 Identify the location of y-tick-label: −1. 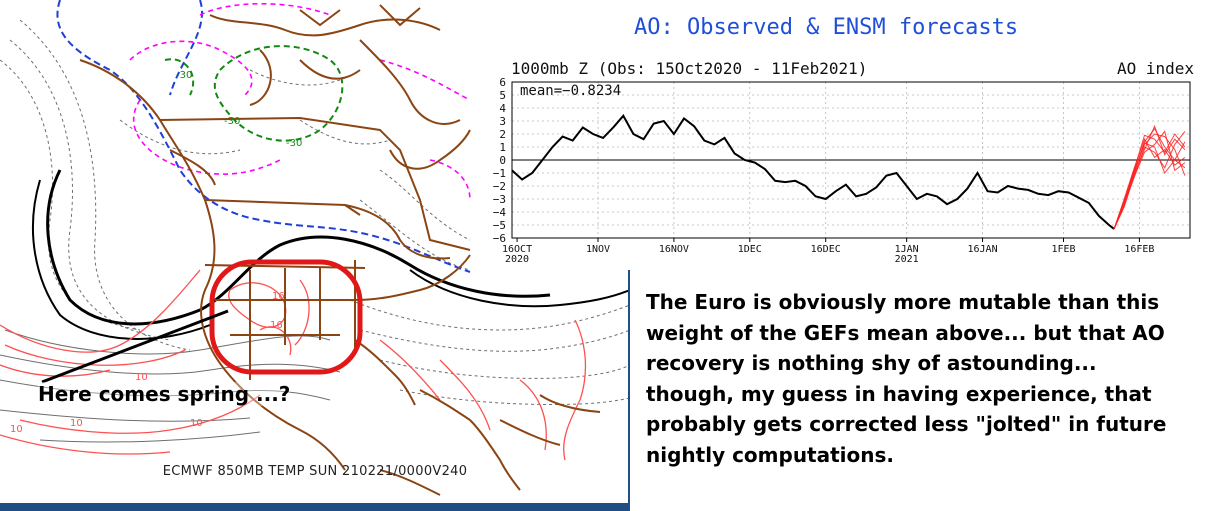
(499, 173).